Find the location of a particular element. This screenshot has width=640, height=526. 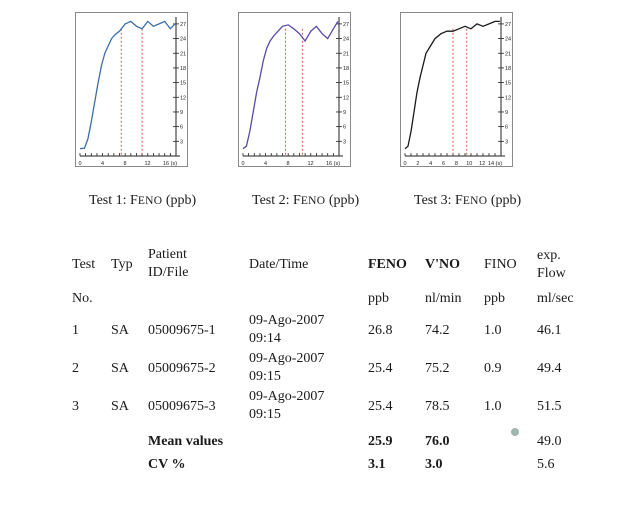

row-flow: 49.4 is located at coordinates (549, 368).